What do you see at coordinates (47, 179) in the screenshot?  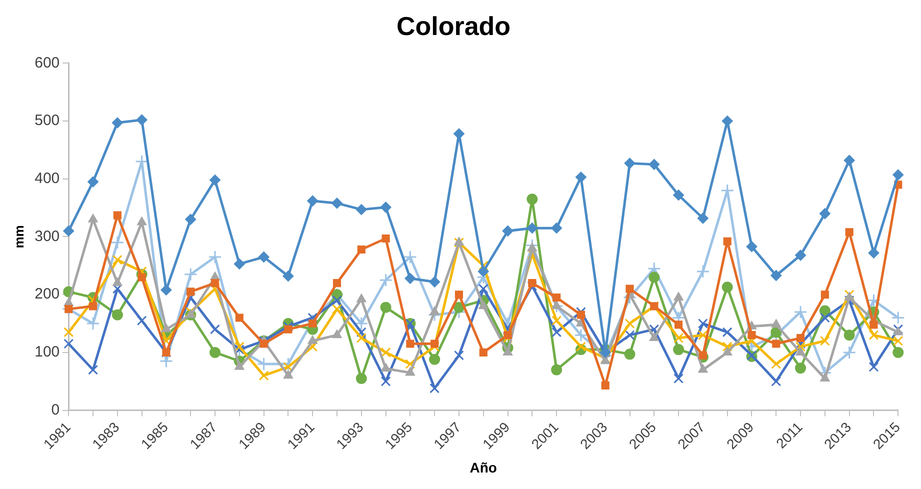 I see `y-tick-label: 400` at bounding box center [47, 179].